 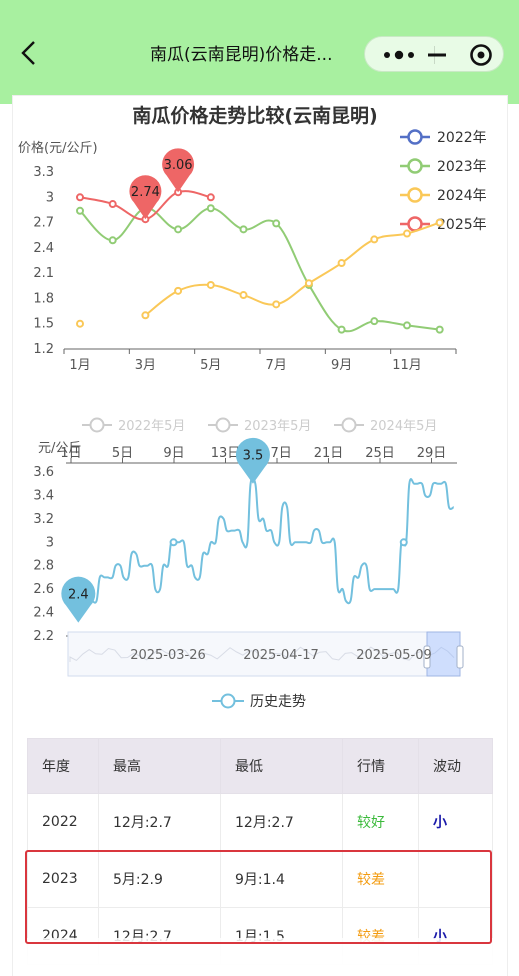 What do you see at coordinates (43, 349) in the screenshot?
I see `y-tick-label: 1.2` at bounding box center [43, 349].